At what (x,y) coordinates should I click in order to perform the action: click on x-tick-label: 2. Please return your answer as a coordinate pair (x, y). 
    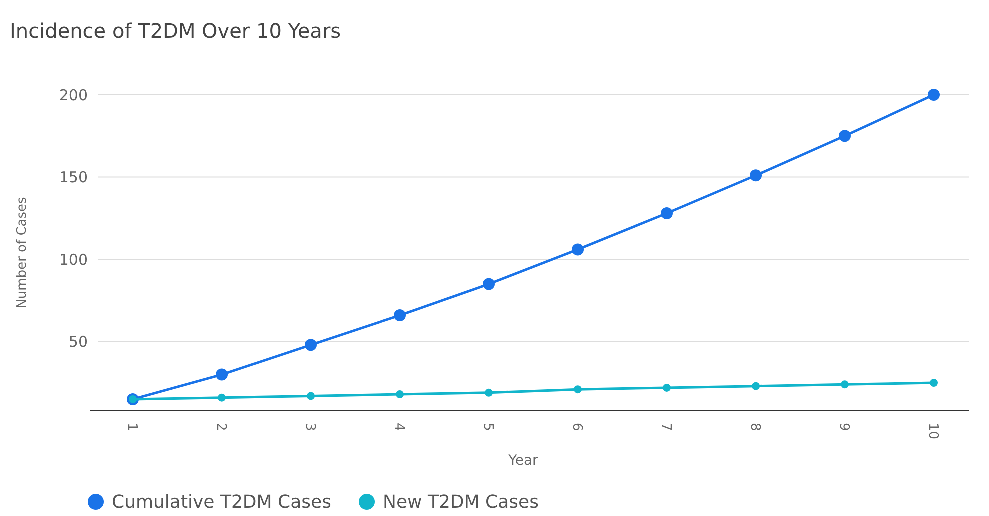
    Looking at the image, I should click on (220, 427).